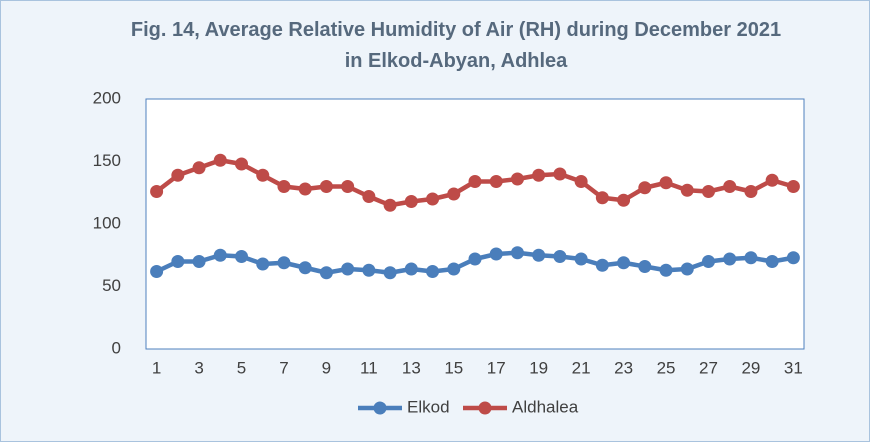 The height and width of the screenshot is (442, 870). What do you see at coordinates (107, 222) in the screenshot?
I see `y-tick-label: 100` at bounding box center [107, 222].